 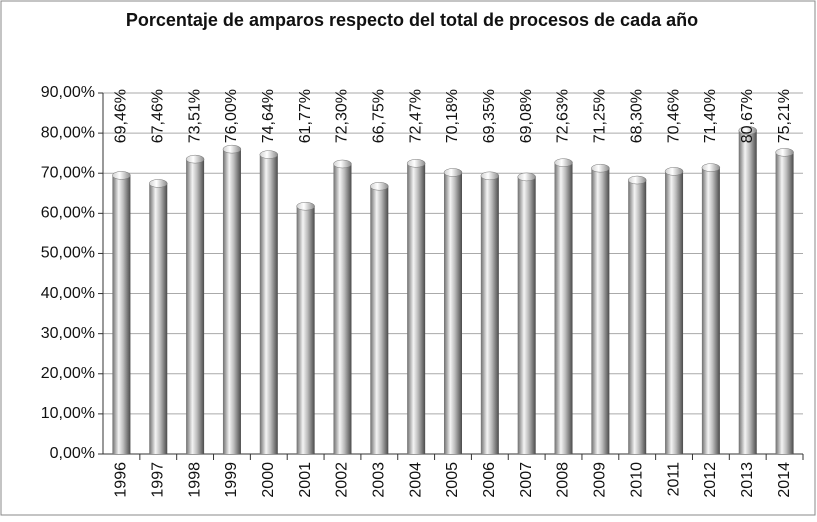 I want to click on value-label: 69,35%, so click(x=489, y=116).